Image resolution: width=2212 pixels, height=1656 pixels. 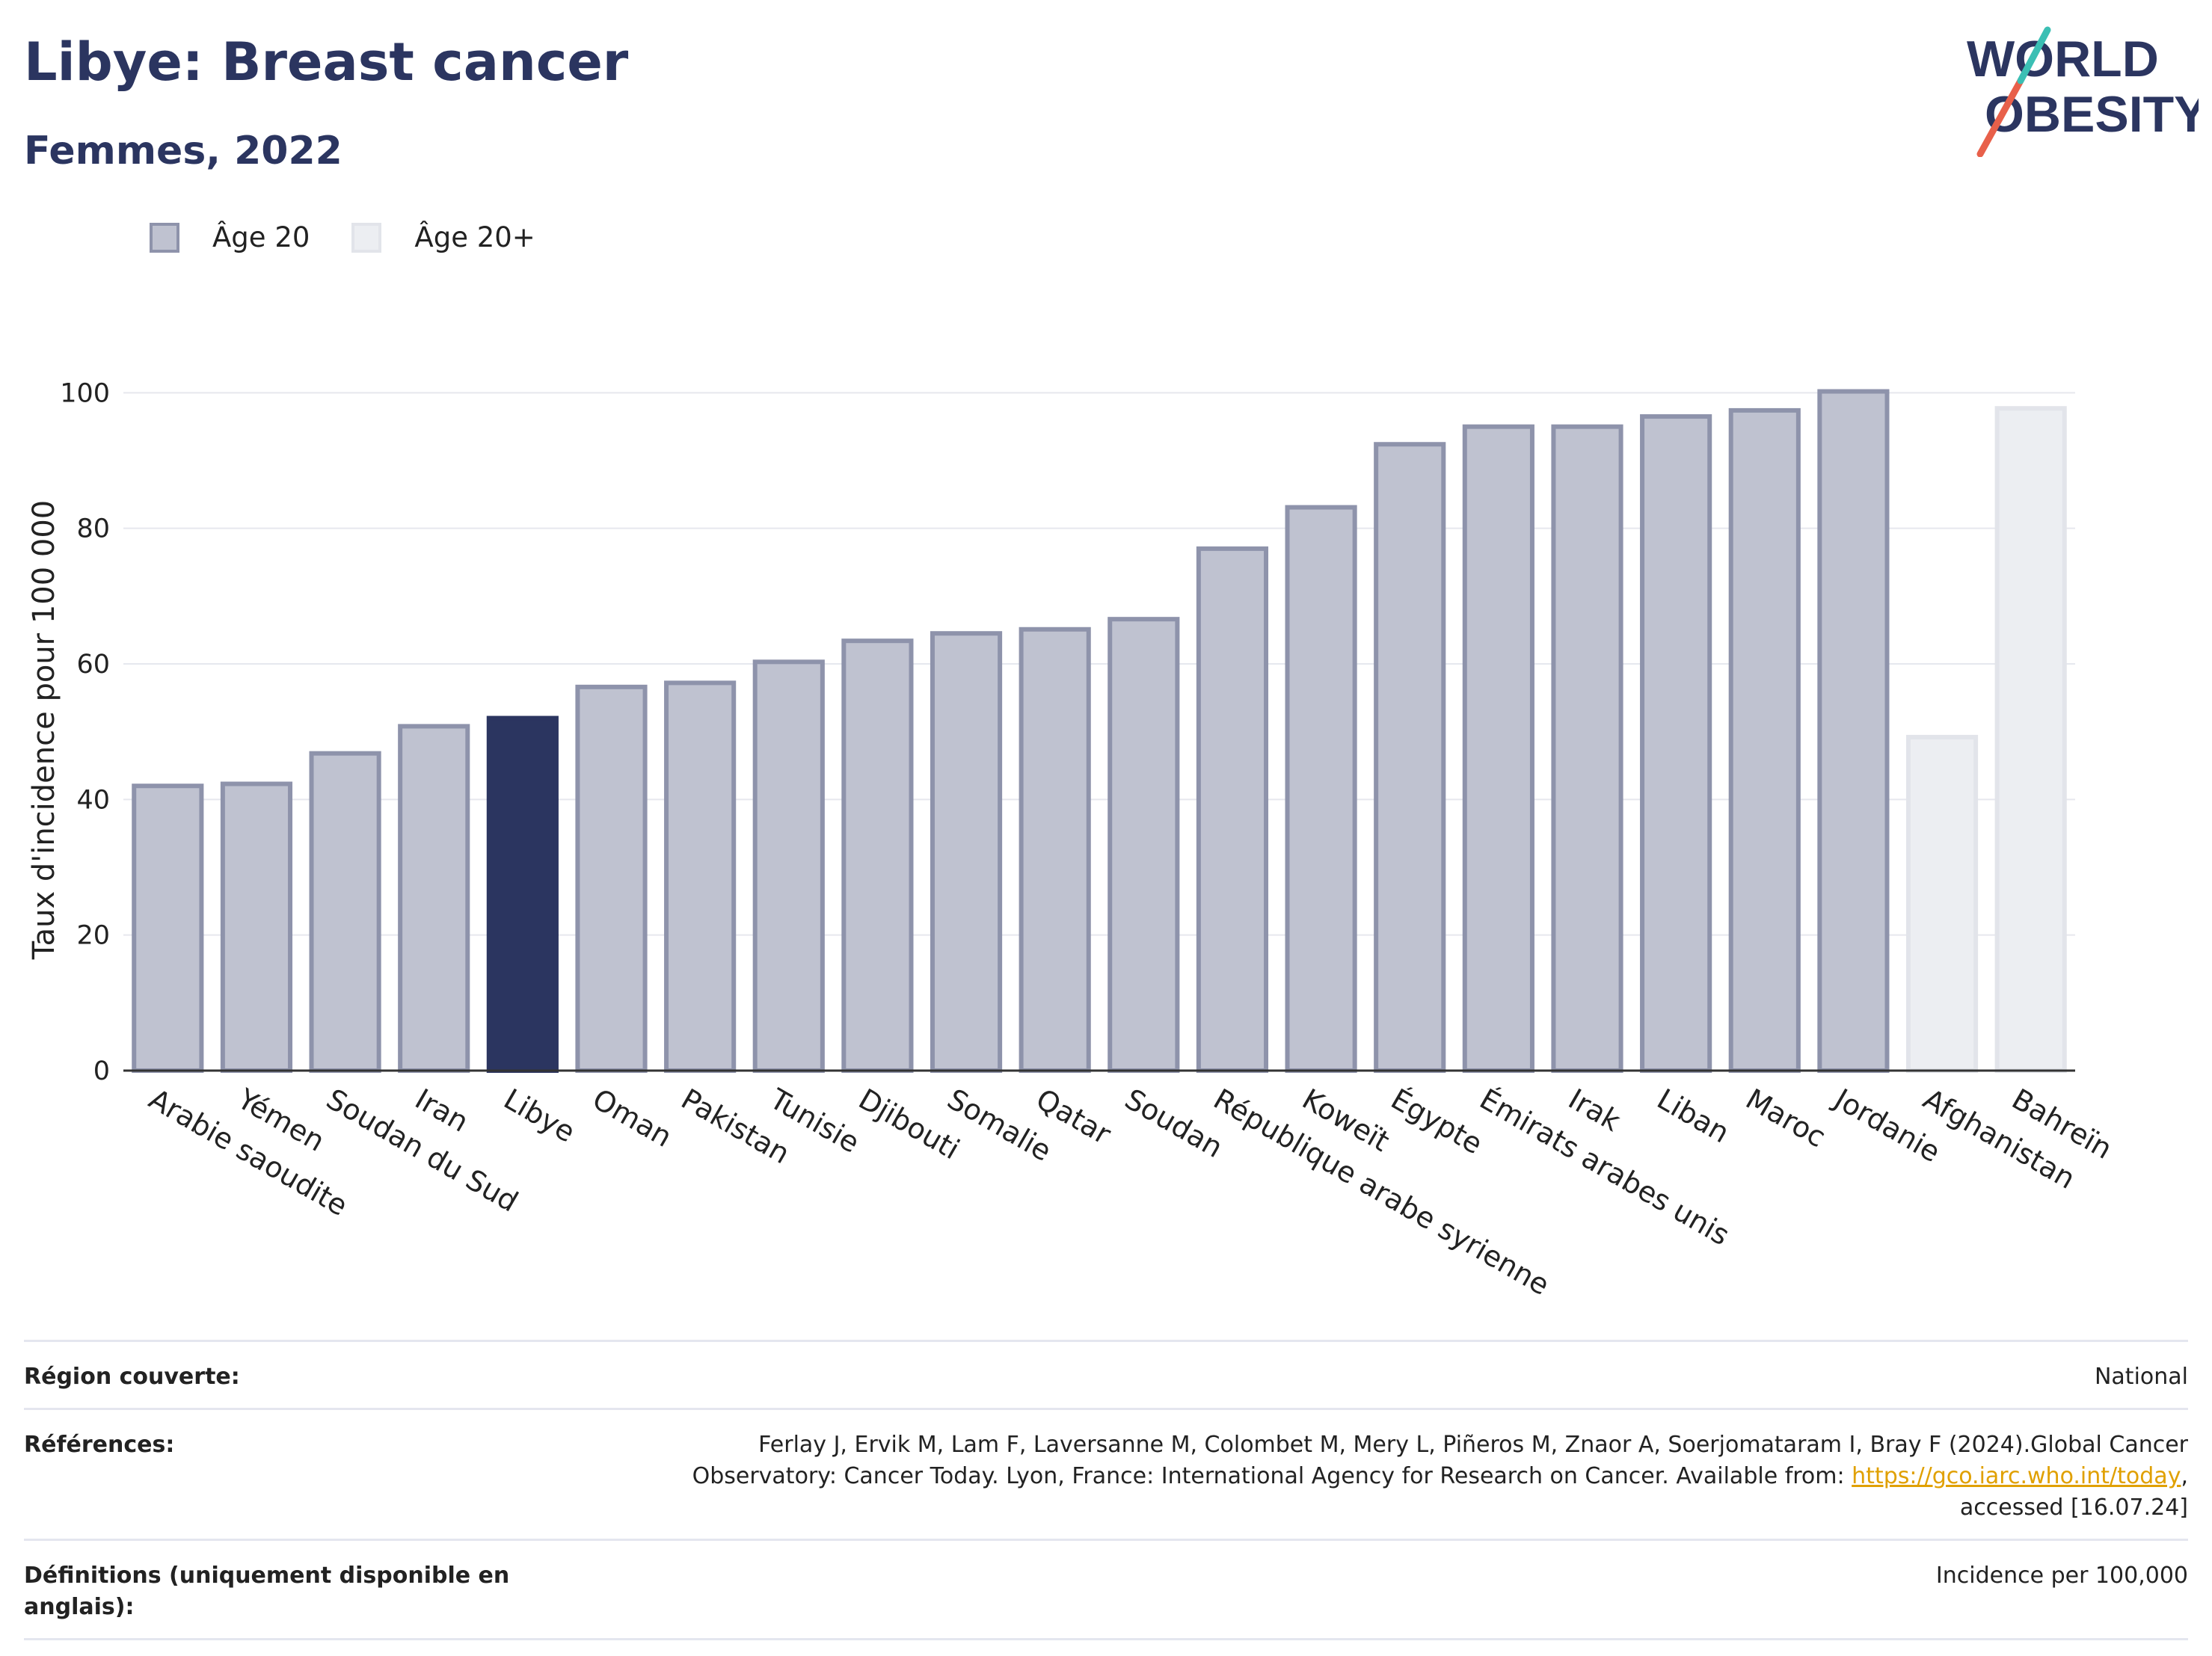 I want to click on y-tick-label: 80, so click(x=93, y=529).